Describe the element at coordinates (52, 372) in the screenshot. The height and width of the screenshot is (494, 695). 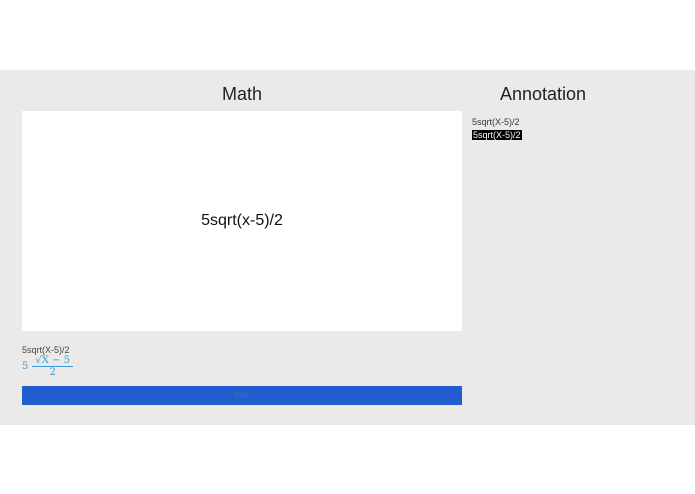
I see `denominator: 2` at that location.